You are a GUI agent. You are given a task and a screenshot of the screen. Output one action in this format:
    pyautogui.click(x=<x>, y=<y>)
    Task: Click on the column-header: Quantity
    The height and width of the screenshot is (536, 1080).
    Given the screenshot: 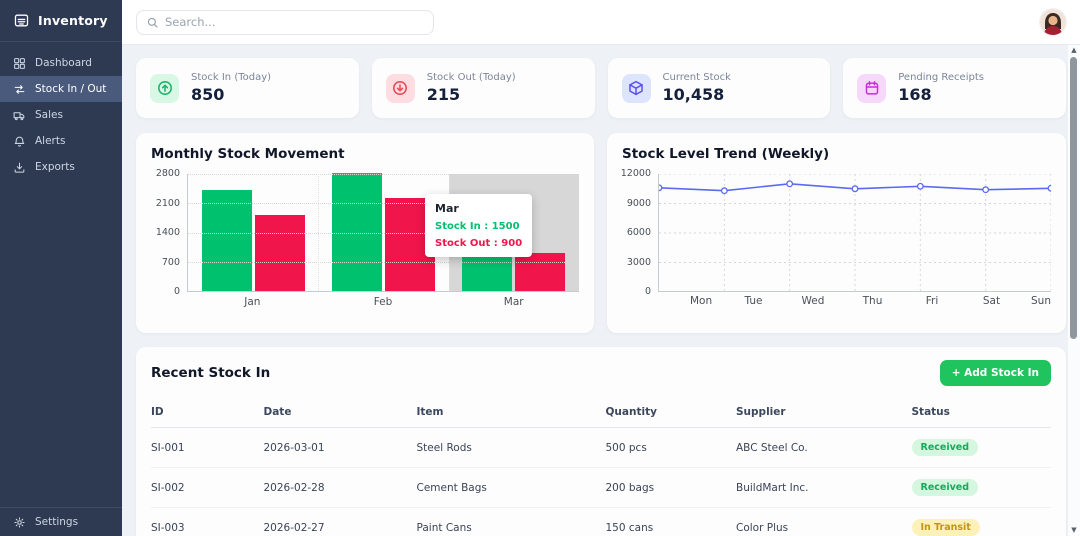 What is the action you would take?
    pyautogui.click(x=670, y=413)
    